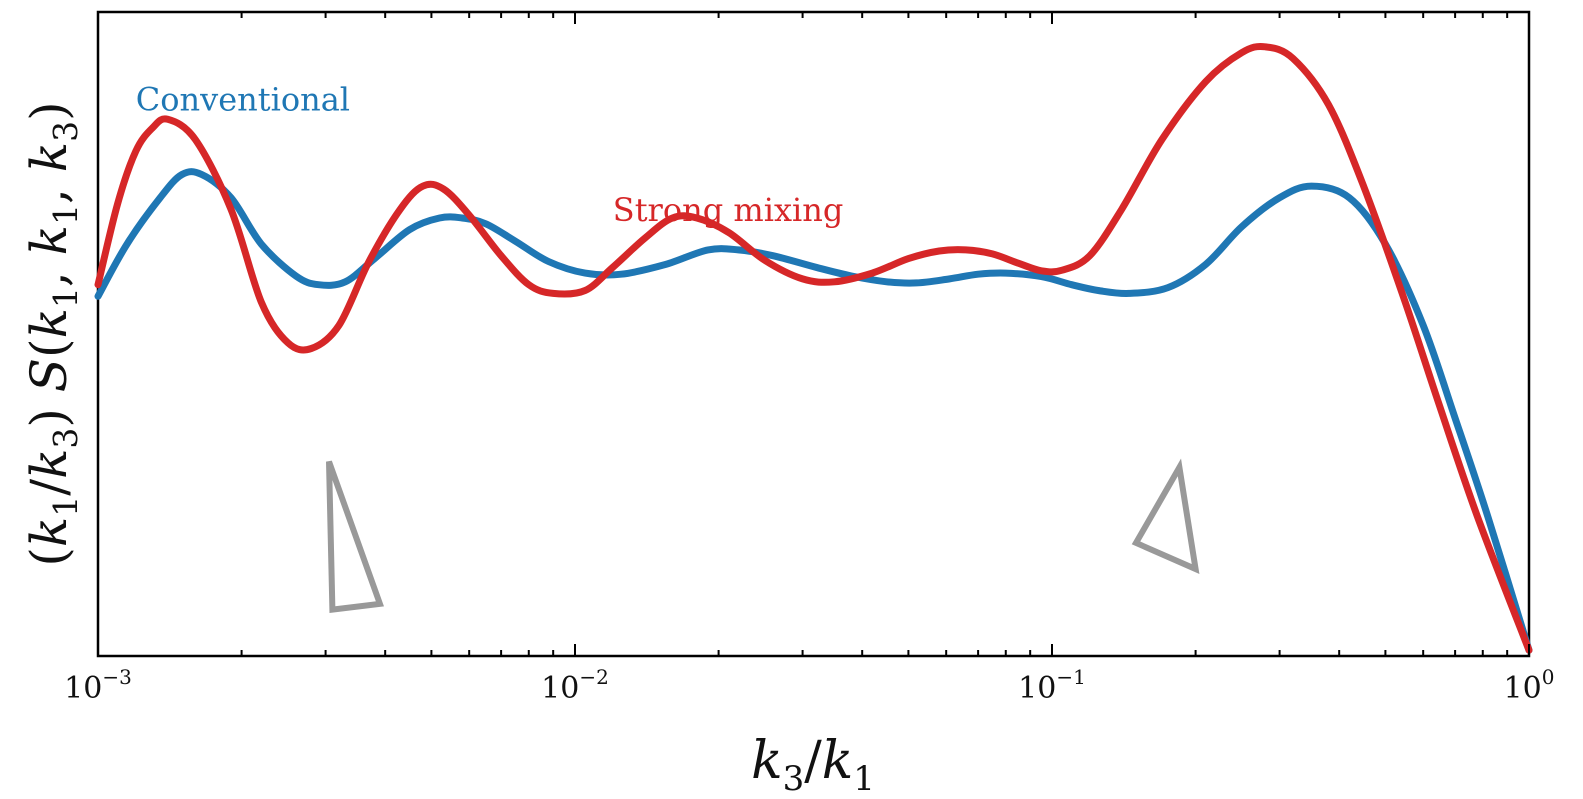  Describe the element at coordinates (52, 333) in the screenshot. I see `y-axis-label: (k1/k3) S(k1, k1, k3)` at that location.